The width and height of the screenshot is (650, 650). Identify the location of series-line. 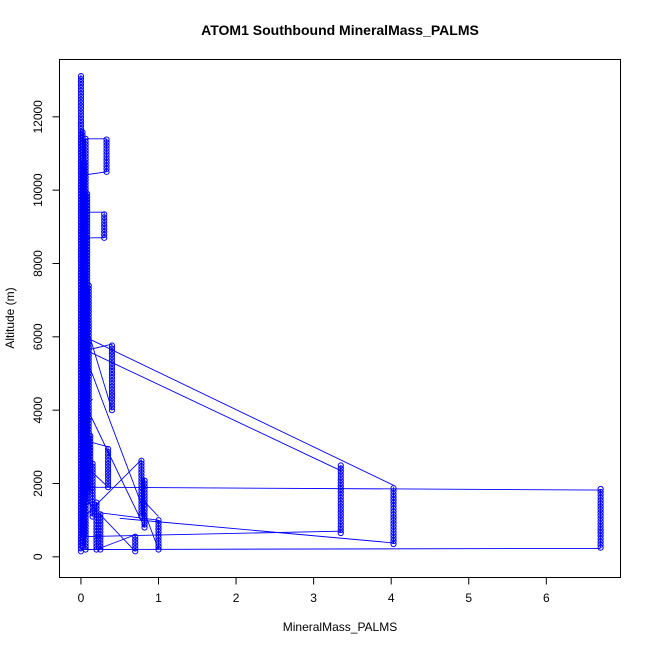
(239, 411).